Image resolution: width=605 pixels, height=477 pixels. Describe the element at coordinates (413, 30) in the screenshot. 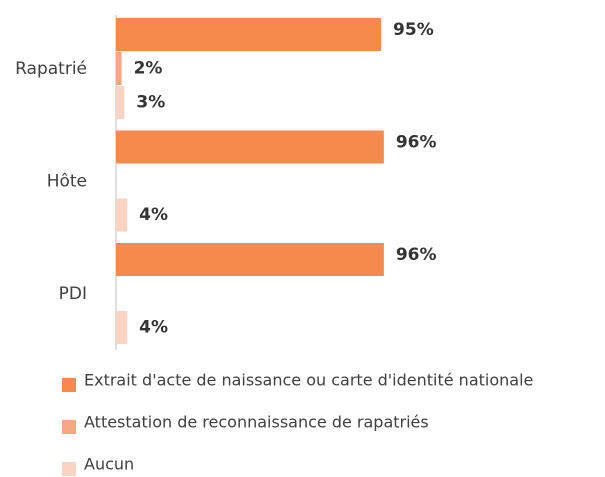

I see `value-label: 95%` at that location.